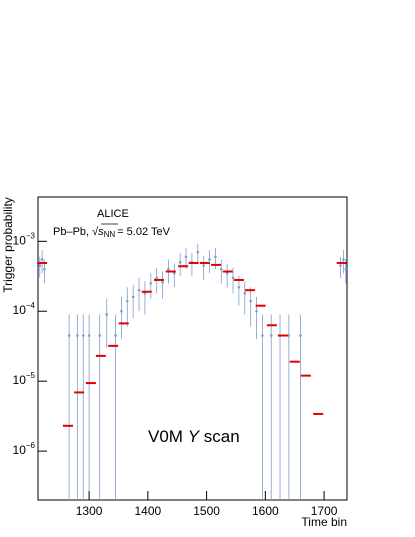 The image size is (415, 537). What do you see at coordinates (89, 511) in the screenshot?
I see `x-tick-label: 1300` at bounding box center [89, 511].